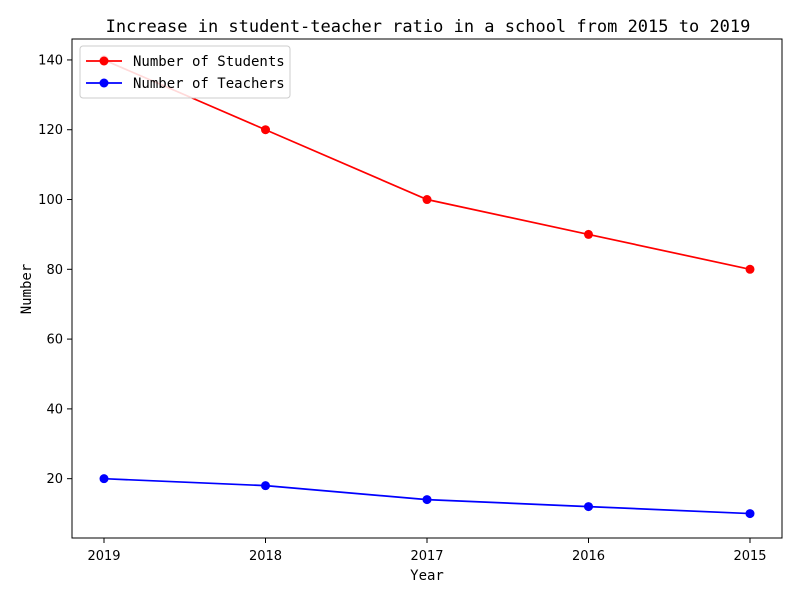 The width and height of the screenshot is (800, 600). Describe the element at coordinates (54, 409) in the screenshot. I see `y-tick-label: 40` at that location.